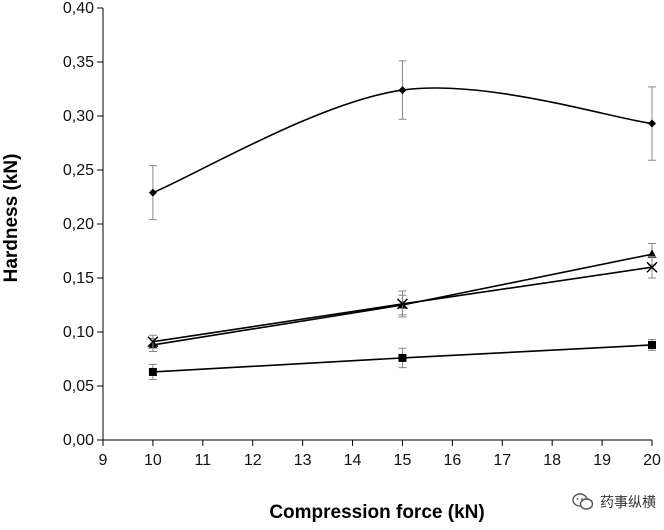  Describe the element at coordinates (78, 116) in the screenshot. I see `y-tick-label: 0,30` at that location.